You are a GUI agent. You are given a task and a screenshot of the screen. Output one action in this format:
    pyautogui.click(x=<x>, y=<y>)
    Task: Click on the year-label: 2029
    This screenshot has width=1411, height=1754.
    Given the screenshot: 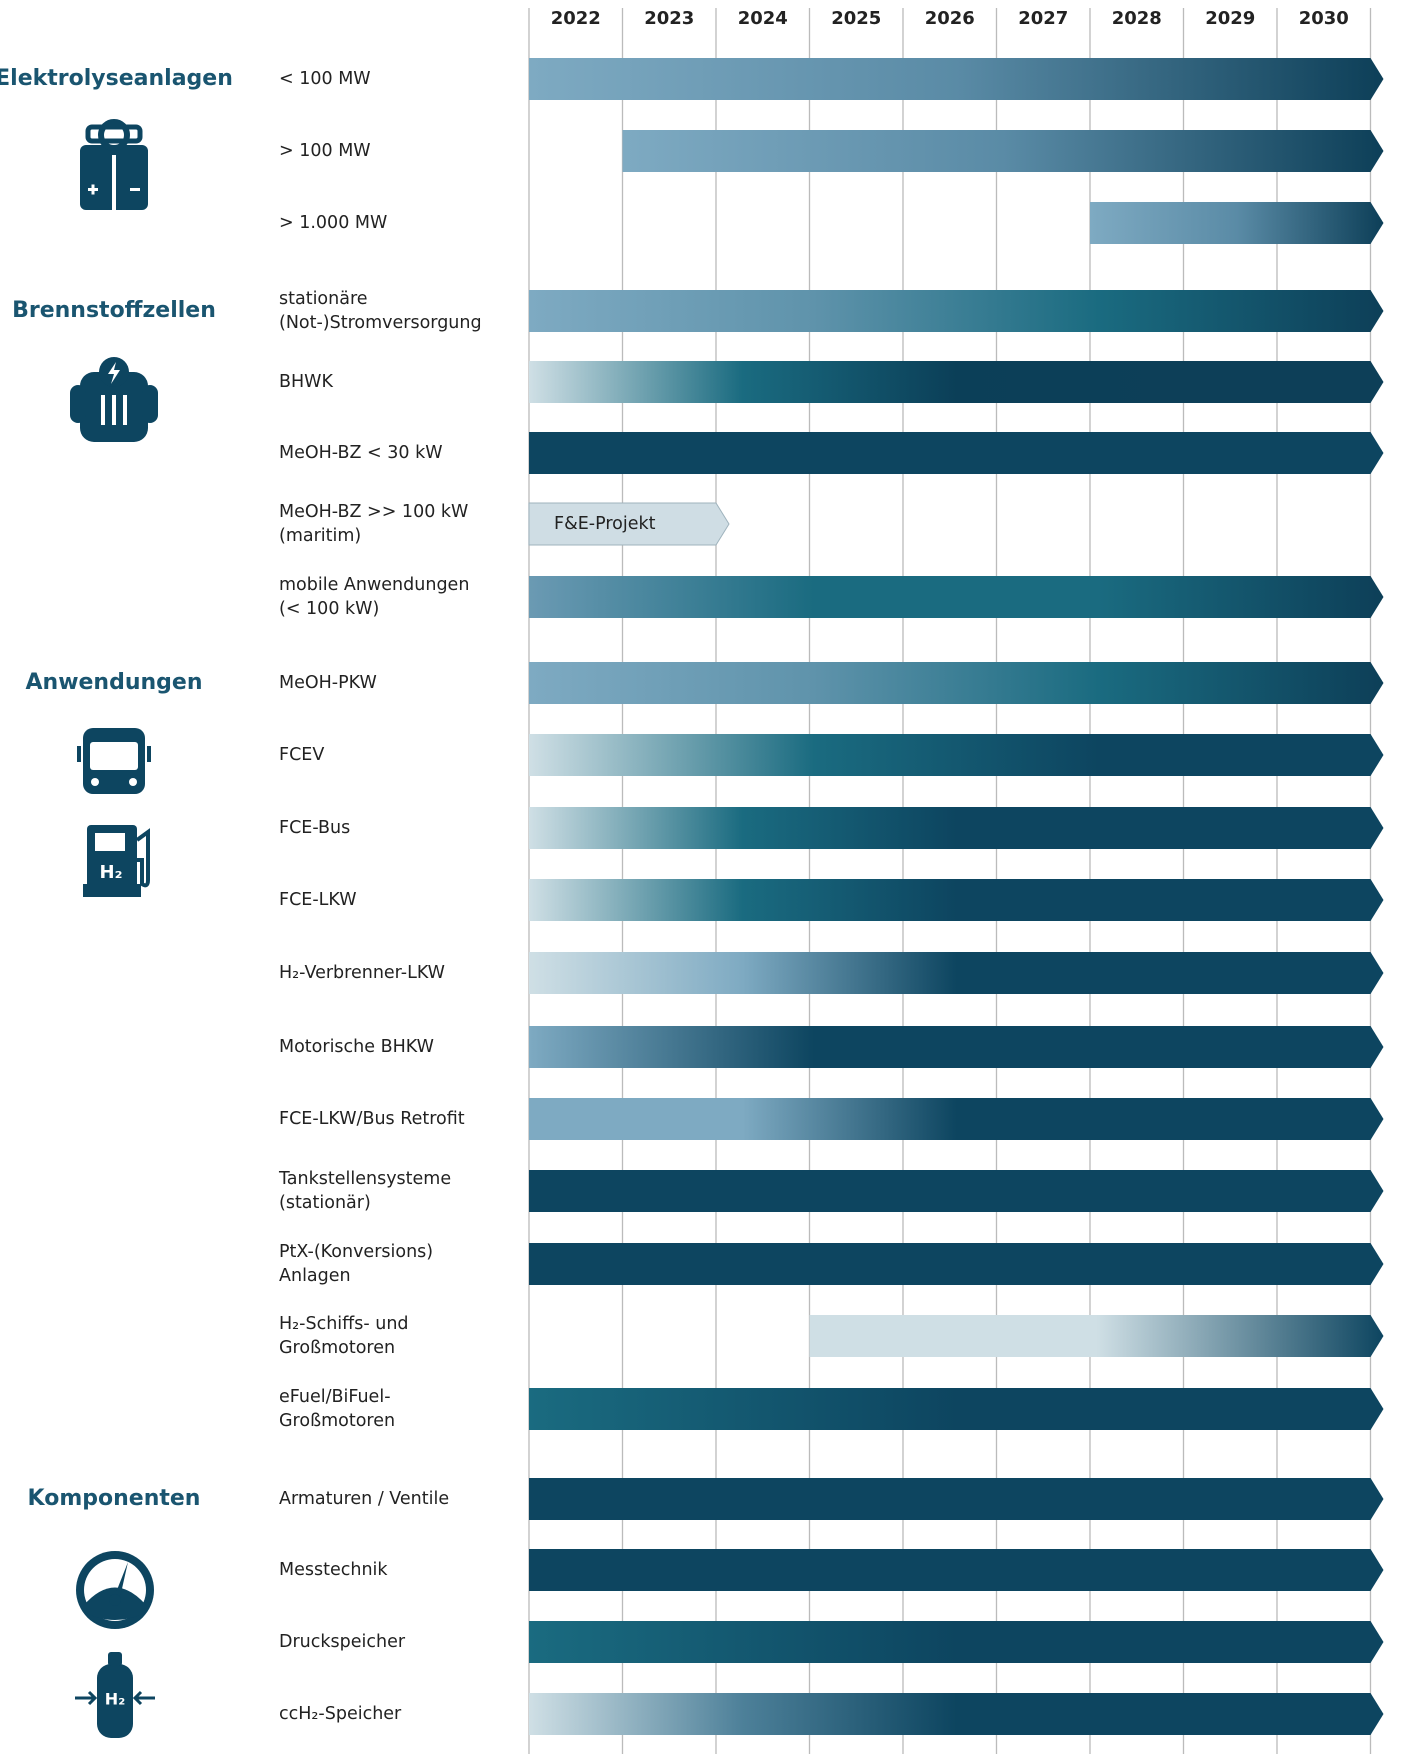 What is the action you would take?
    pyautogui.click(x=1230, y=18)
    